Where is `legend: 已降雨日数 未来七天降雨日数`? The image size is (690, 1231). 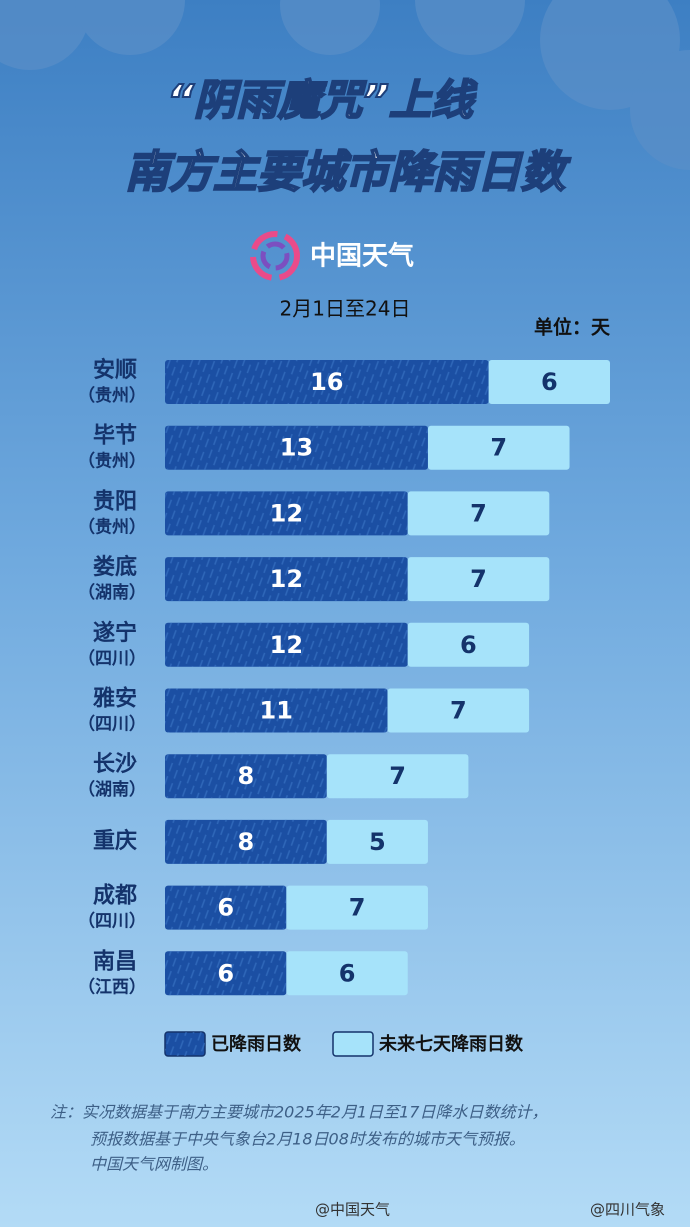 legend: 已降雨日数 未来七天降雨日数 is located at coordinates (344, 1044).